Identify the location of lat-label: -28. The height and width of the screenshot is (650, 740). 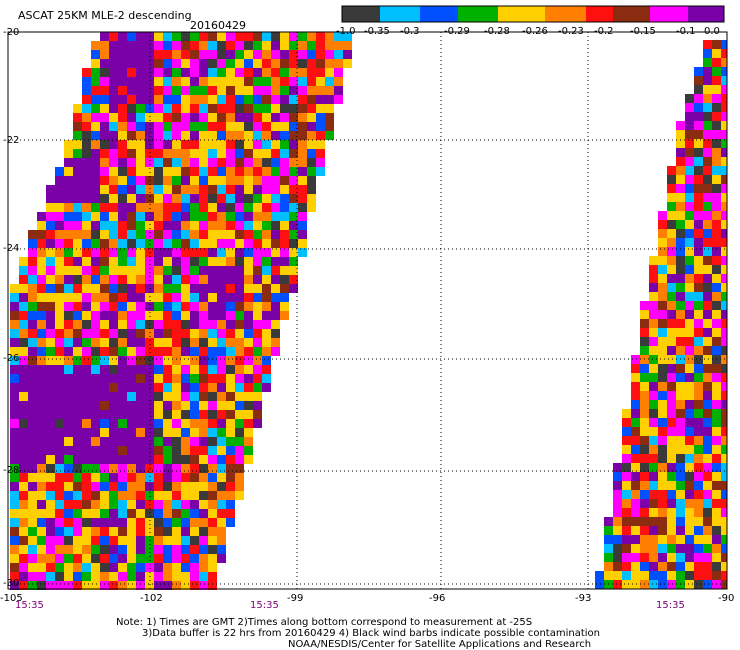
(11, 470).